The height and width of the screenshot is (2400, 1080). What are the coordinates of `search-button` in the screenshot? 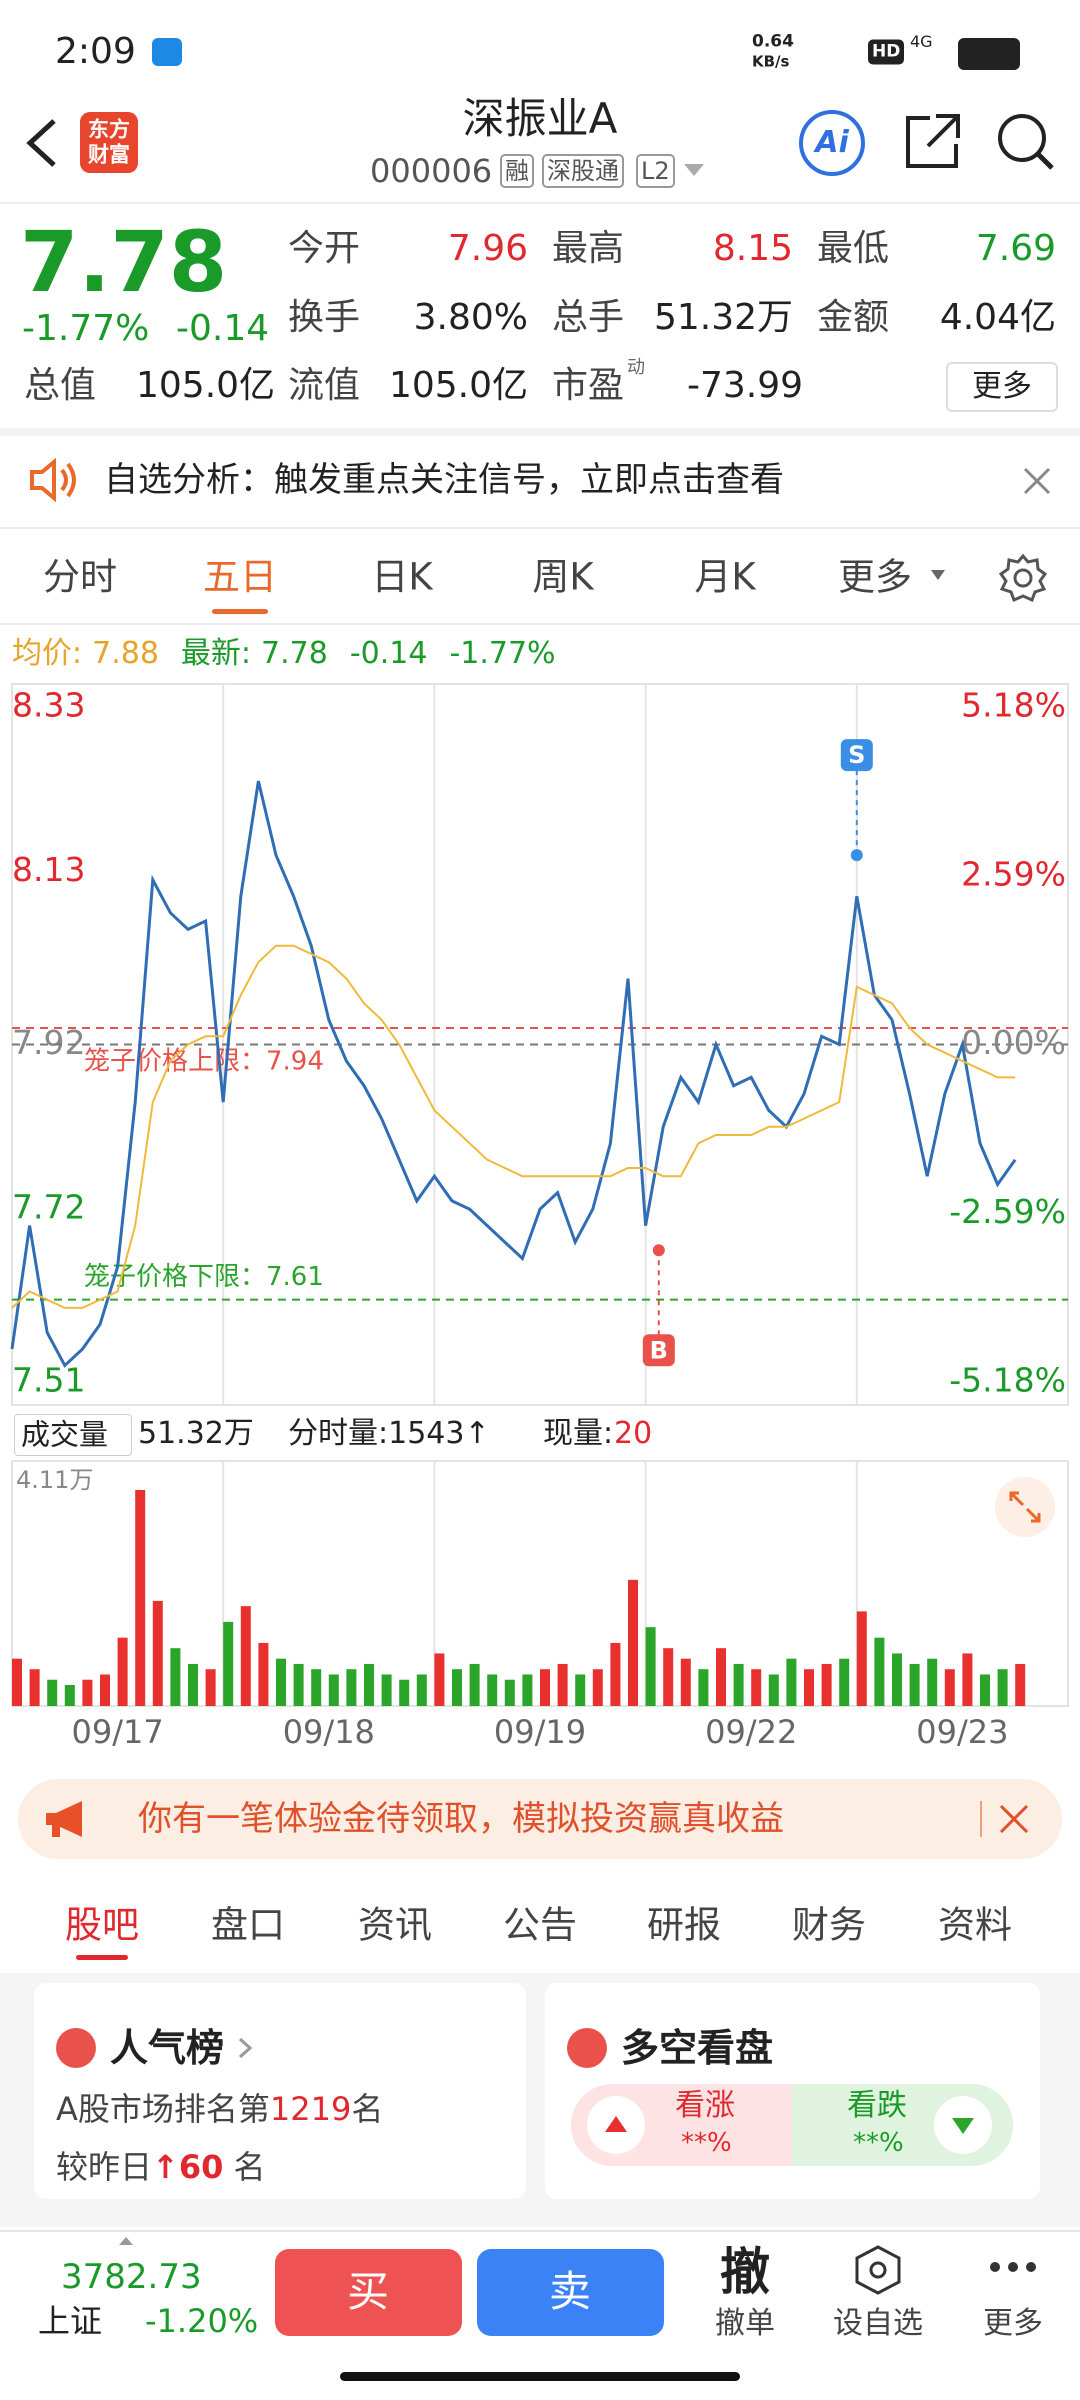 It's located at (1026, 142).